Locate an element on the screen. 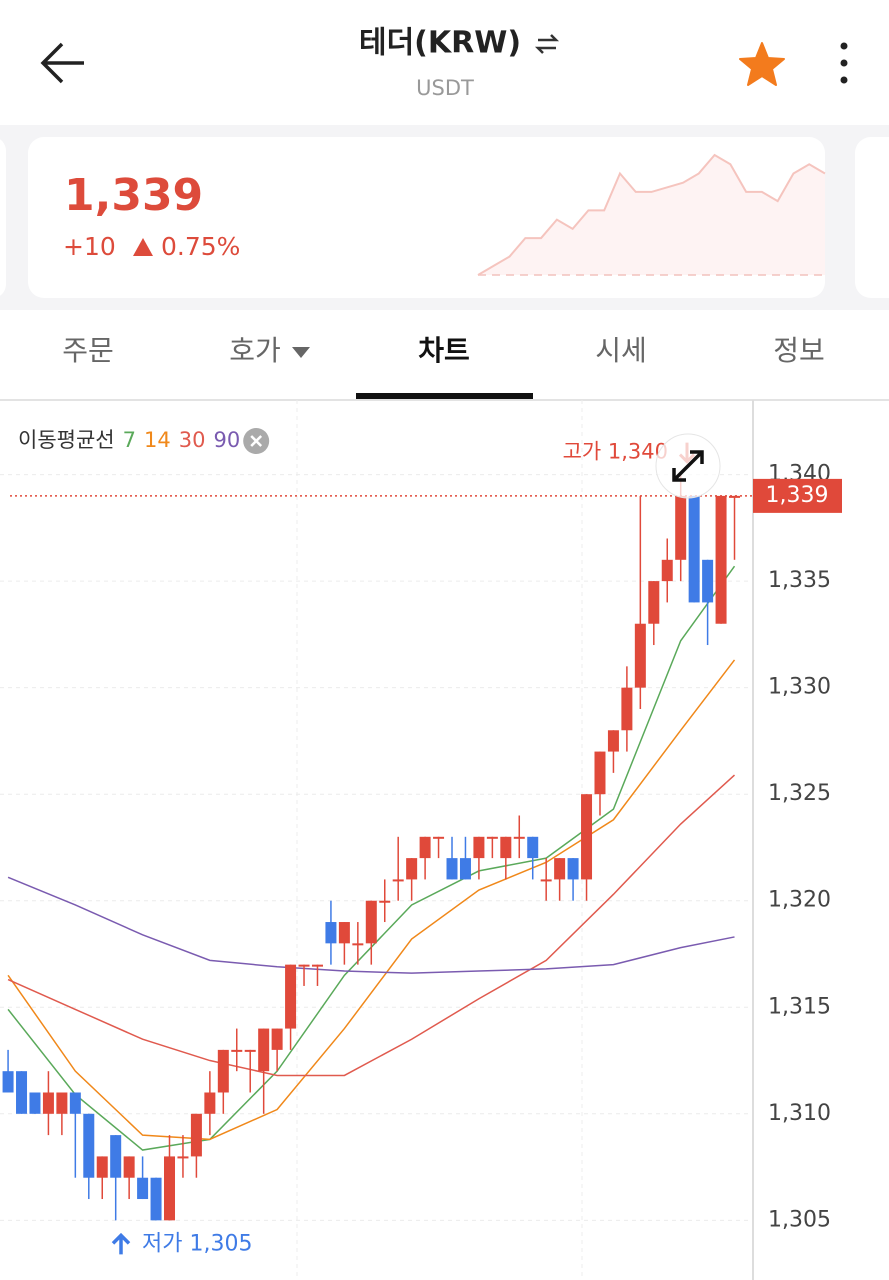 The width and height of the screenshot is (889, 1280). y-tick-label: 1,330 is located at coordinates (799, 687).